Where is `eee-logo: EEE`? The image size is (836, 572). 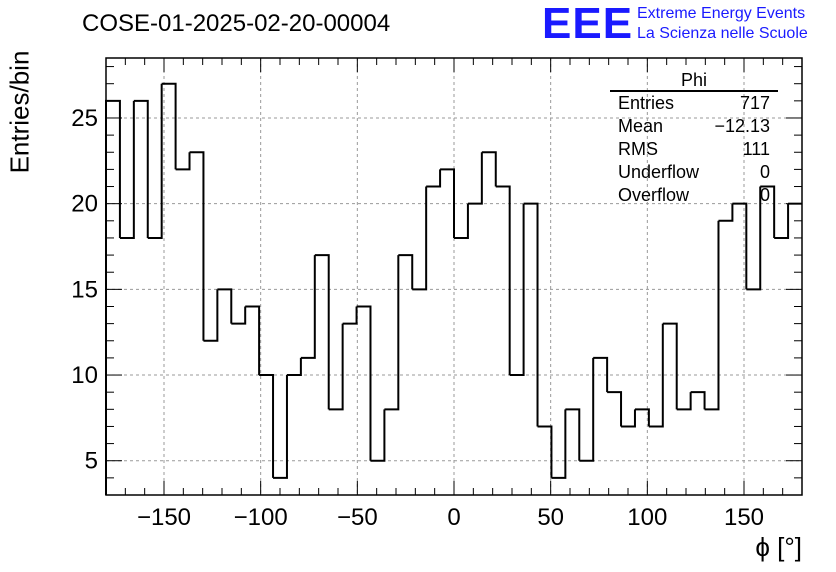
eee-logo: EEE is located at coordinates (588, 24).